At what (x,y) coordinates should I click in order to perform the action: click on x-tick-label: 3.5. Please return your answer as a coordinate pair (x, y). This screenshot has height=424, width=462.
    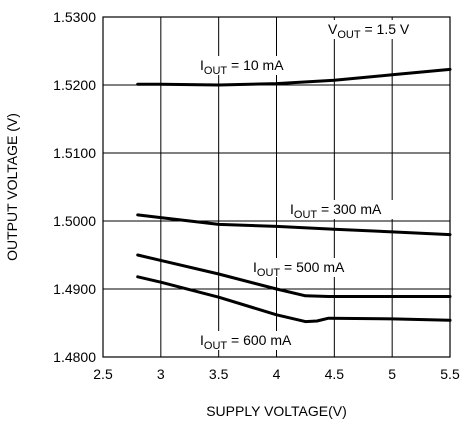
    Looking at the image, I should click on (219, 374).